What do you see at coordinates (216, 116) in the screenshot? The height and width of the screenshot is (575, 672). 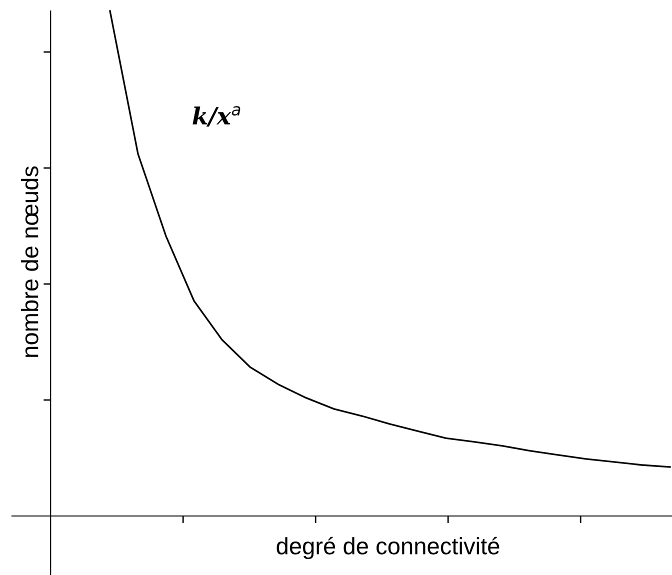 I see `annotation: k/x$^{a}$` at bounding box center [216, 116].